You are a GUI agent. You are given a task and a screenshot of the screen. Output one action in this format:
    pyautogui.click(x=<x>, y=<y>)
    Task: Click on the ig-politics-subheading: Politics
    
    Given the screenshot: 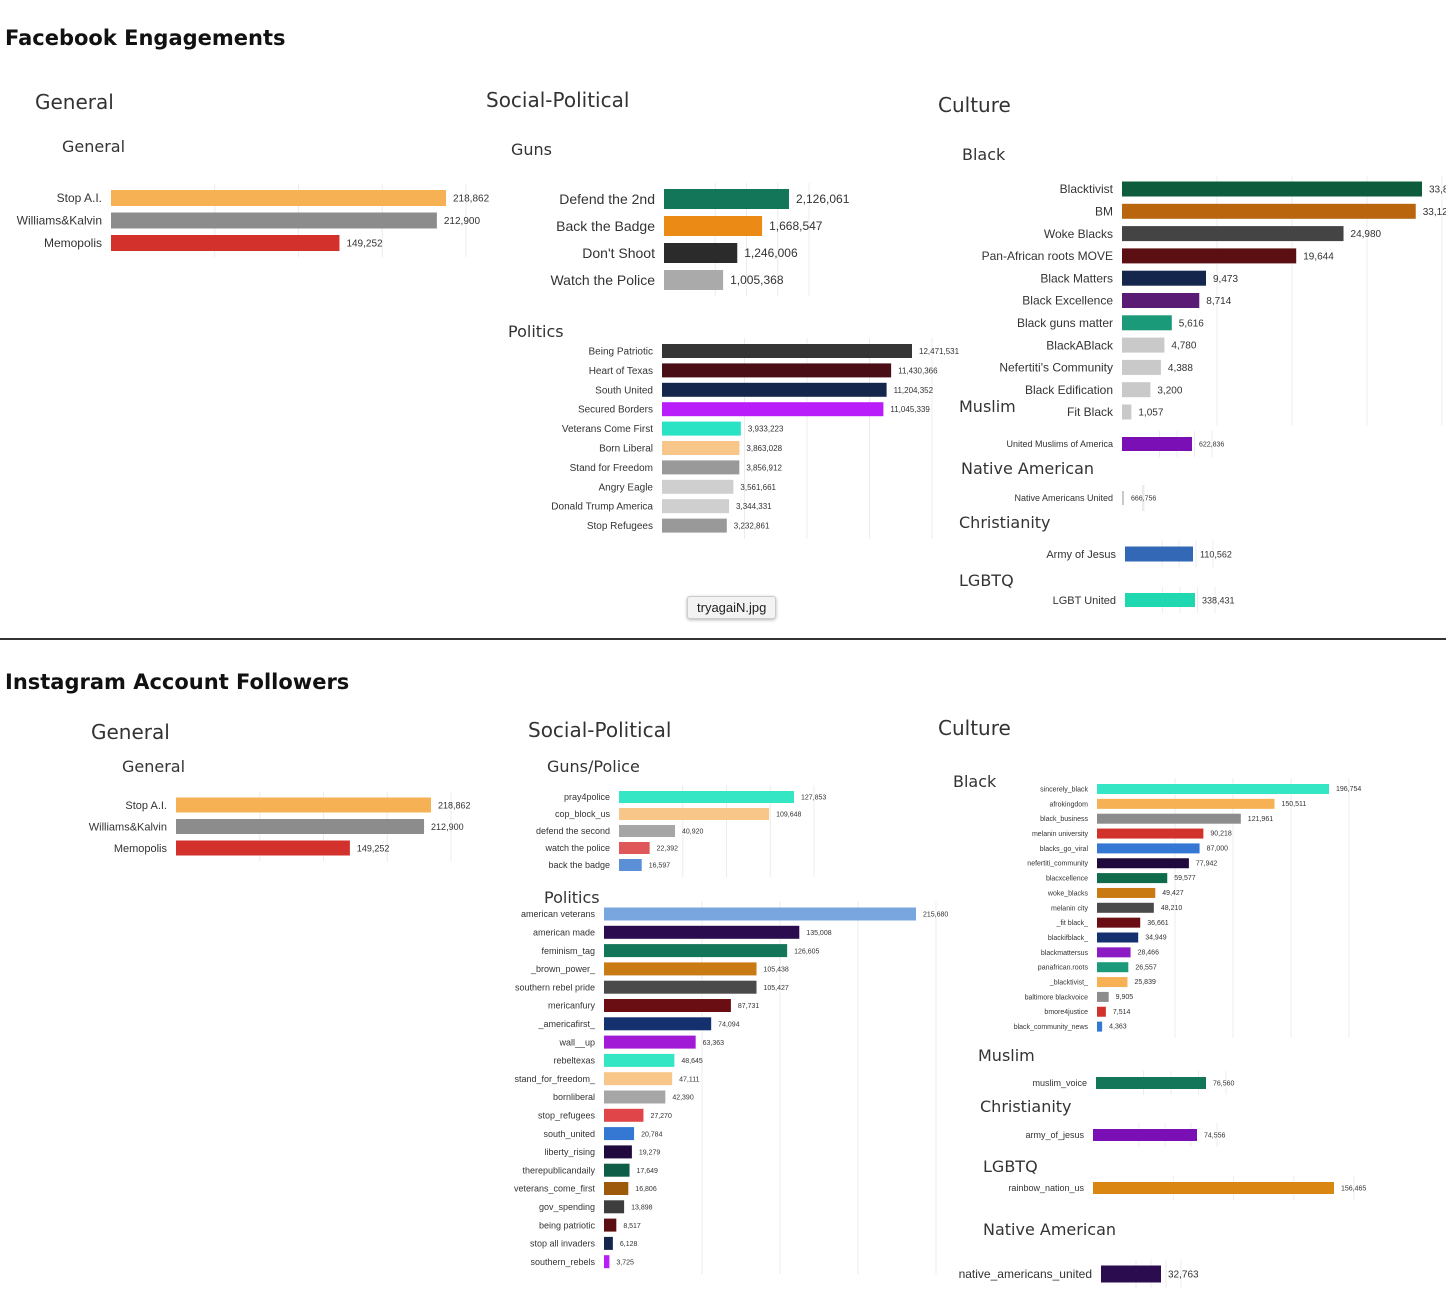 What is the action you would take?
    pyautogui.click(x=572, y=897)
    